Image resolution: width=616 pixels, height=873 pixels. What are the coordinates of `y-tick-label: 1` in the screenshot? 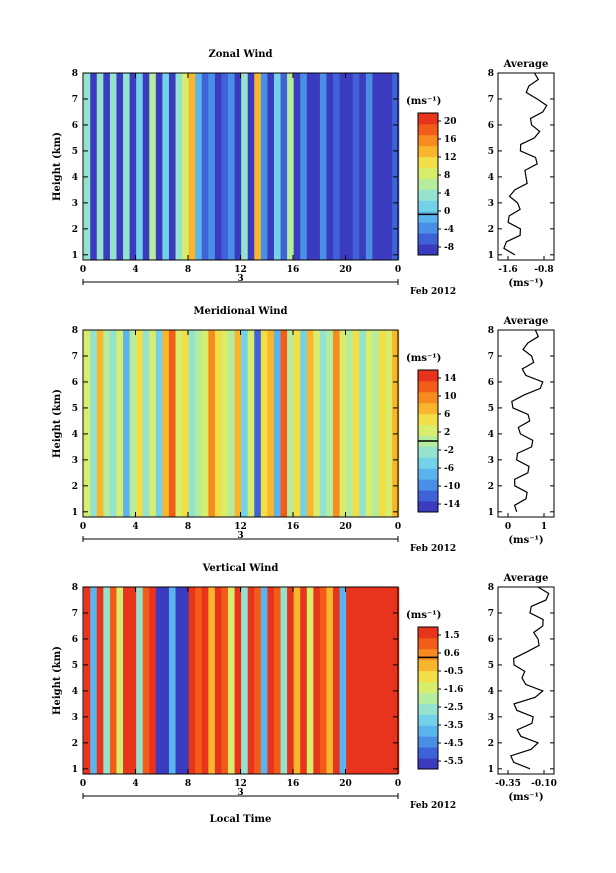 It's located at (75, 770).